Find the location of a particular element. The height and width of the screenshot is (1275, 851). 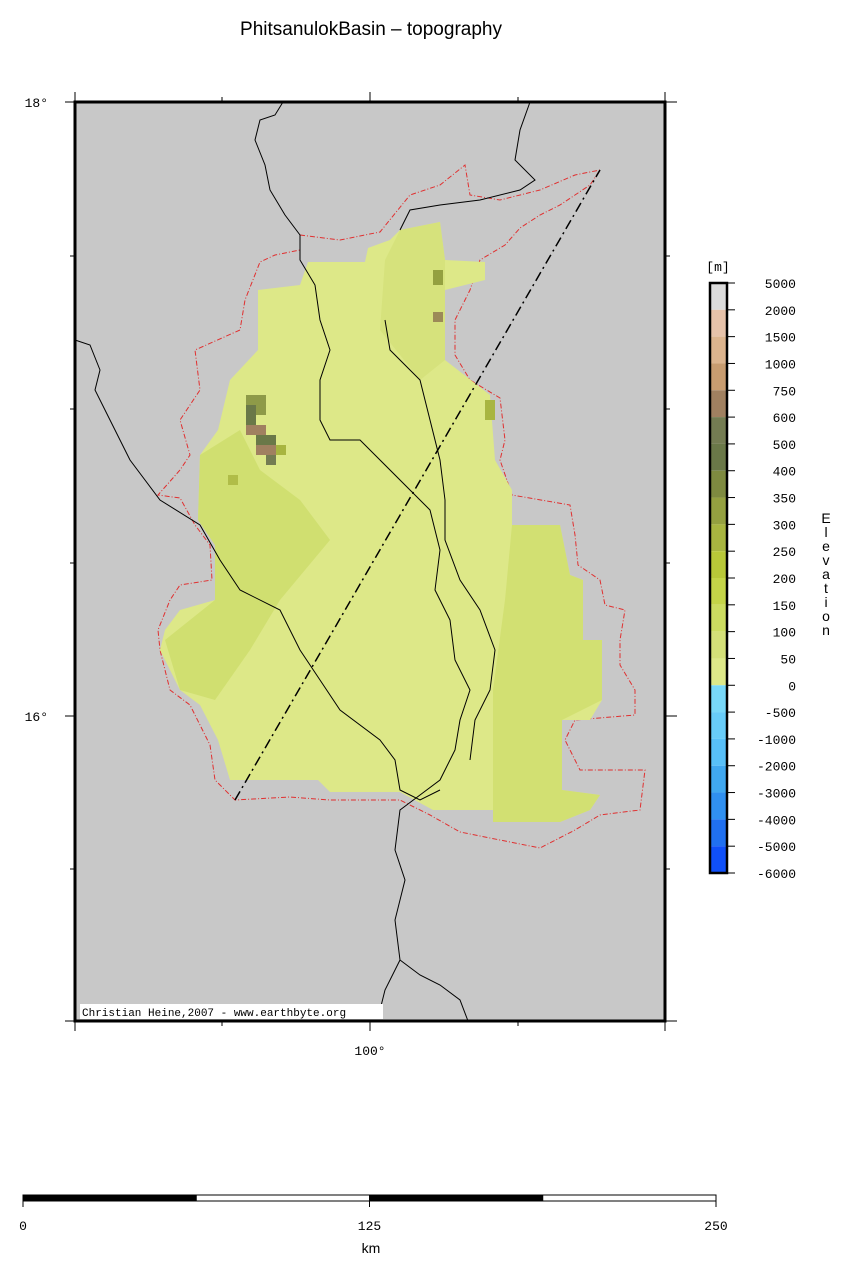

elevation-uplands-west is located at coordinates (247, 565).